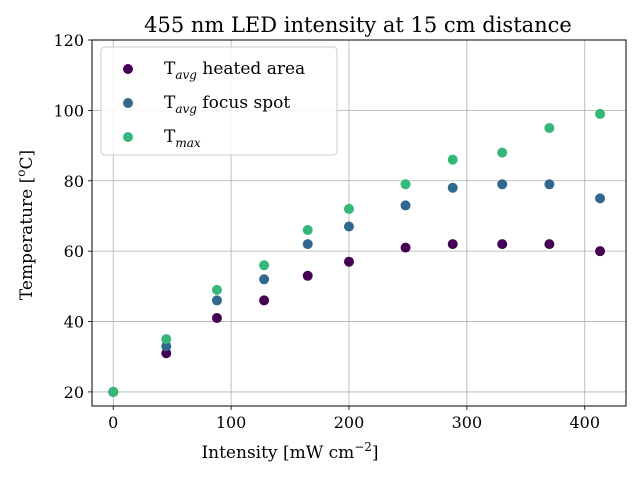 The height and width of the screenshot is (480, 640). I want to click on legend: Tavg heated area Tavg focus spot Tmax, so click(219, 101).